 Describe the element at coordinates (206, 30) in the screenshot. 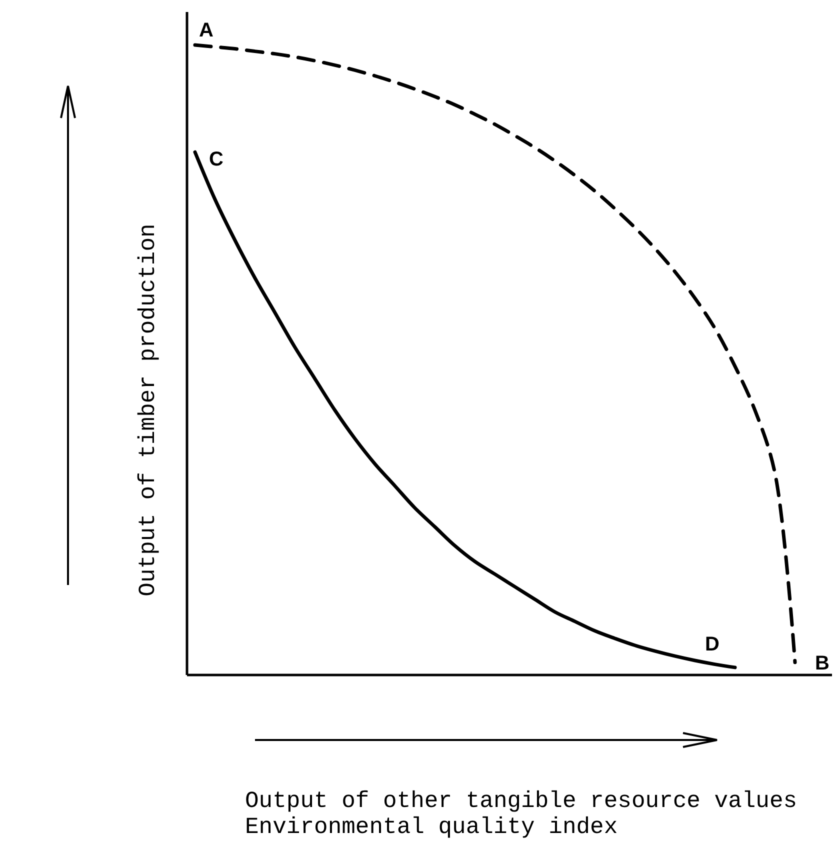

I see `text: A` at that location.